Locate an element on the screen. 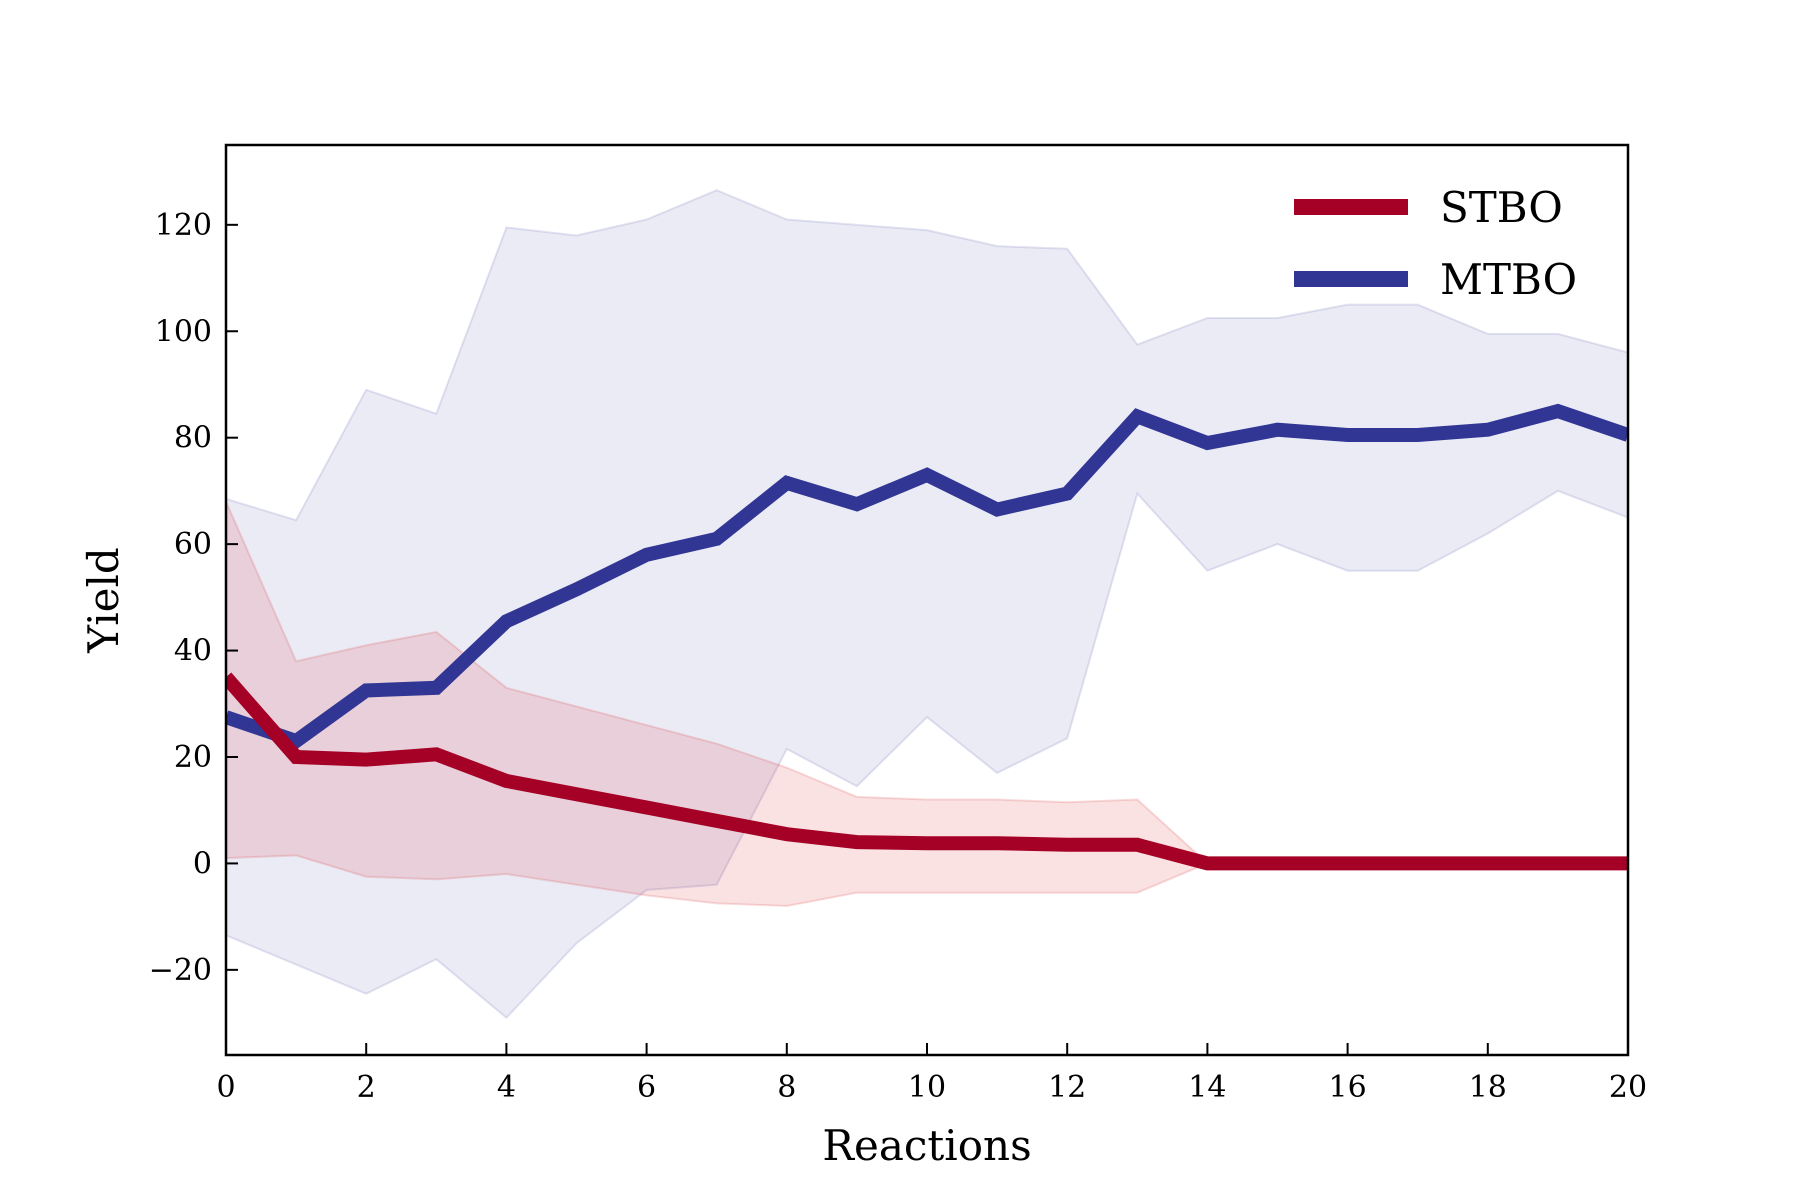 The height and width of the screenshot is (1200, 1800). x-tick-label: 12 is located at coordinates (1067, 1087).